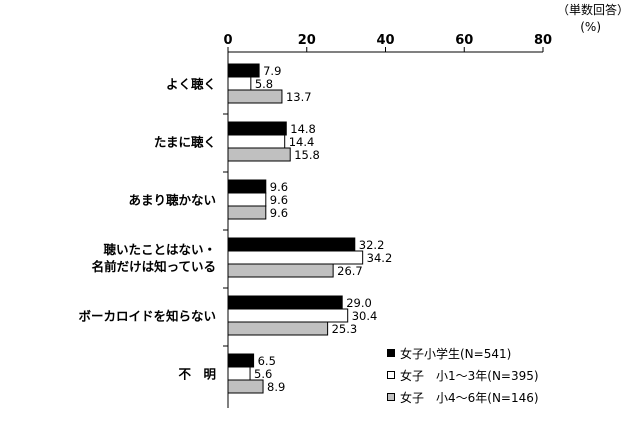 The image size is (637, 431). What do you see at coordinates (227, 40) in the screenshot?
I see `x-tick-label: 0` at bounding box center [227, 40].